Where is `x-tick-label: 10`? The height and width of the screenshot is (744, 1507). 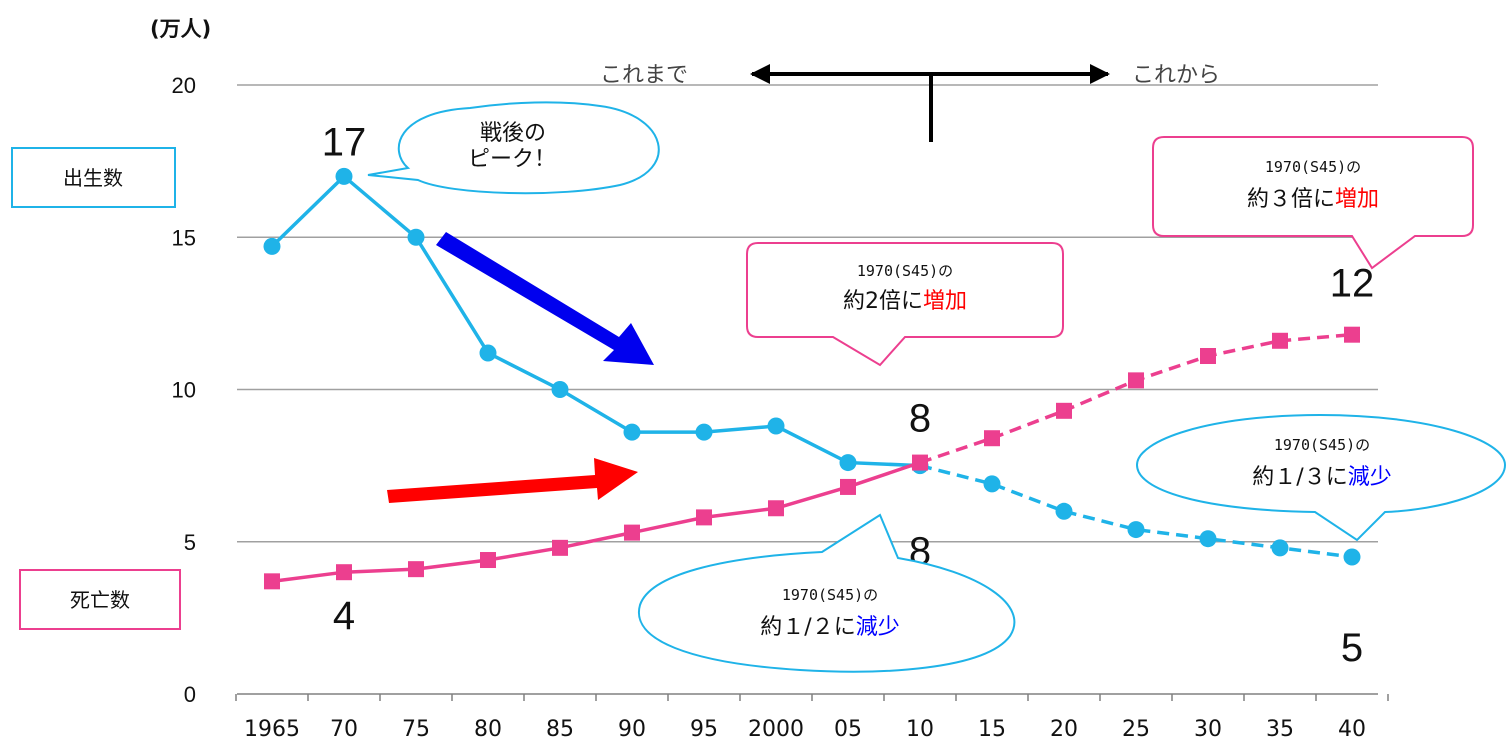 x-tick-label: 10 is located at coordinates (920, 729).